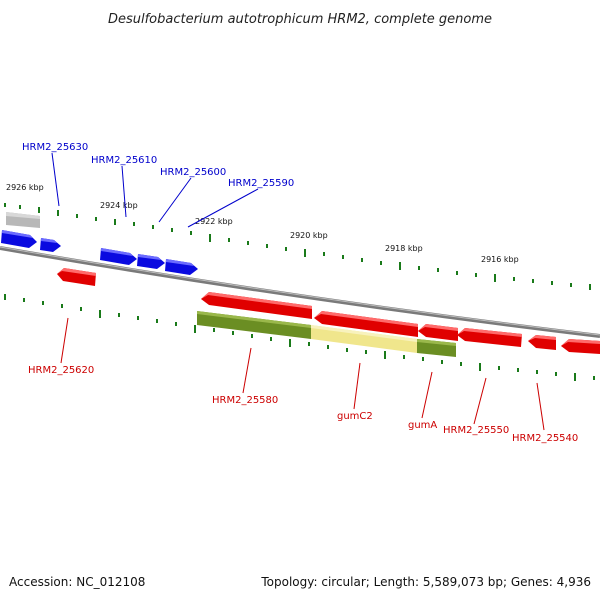  I want to click on gene-guma, so click(436, 348).